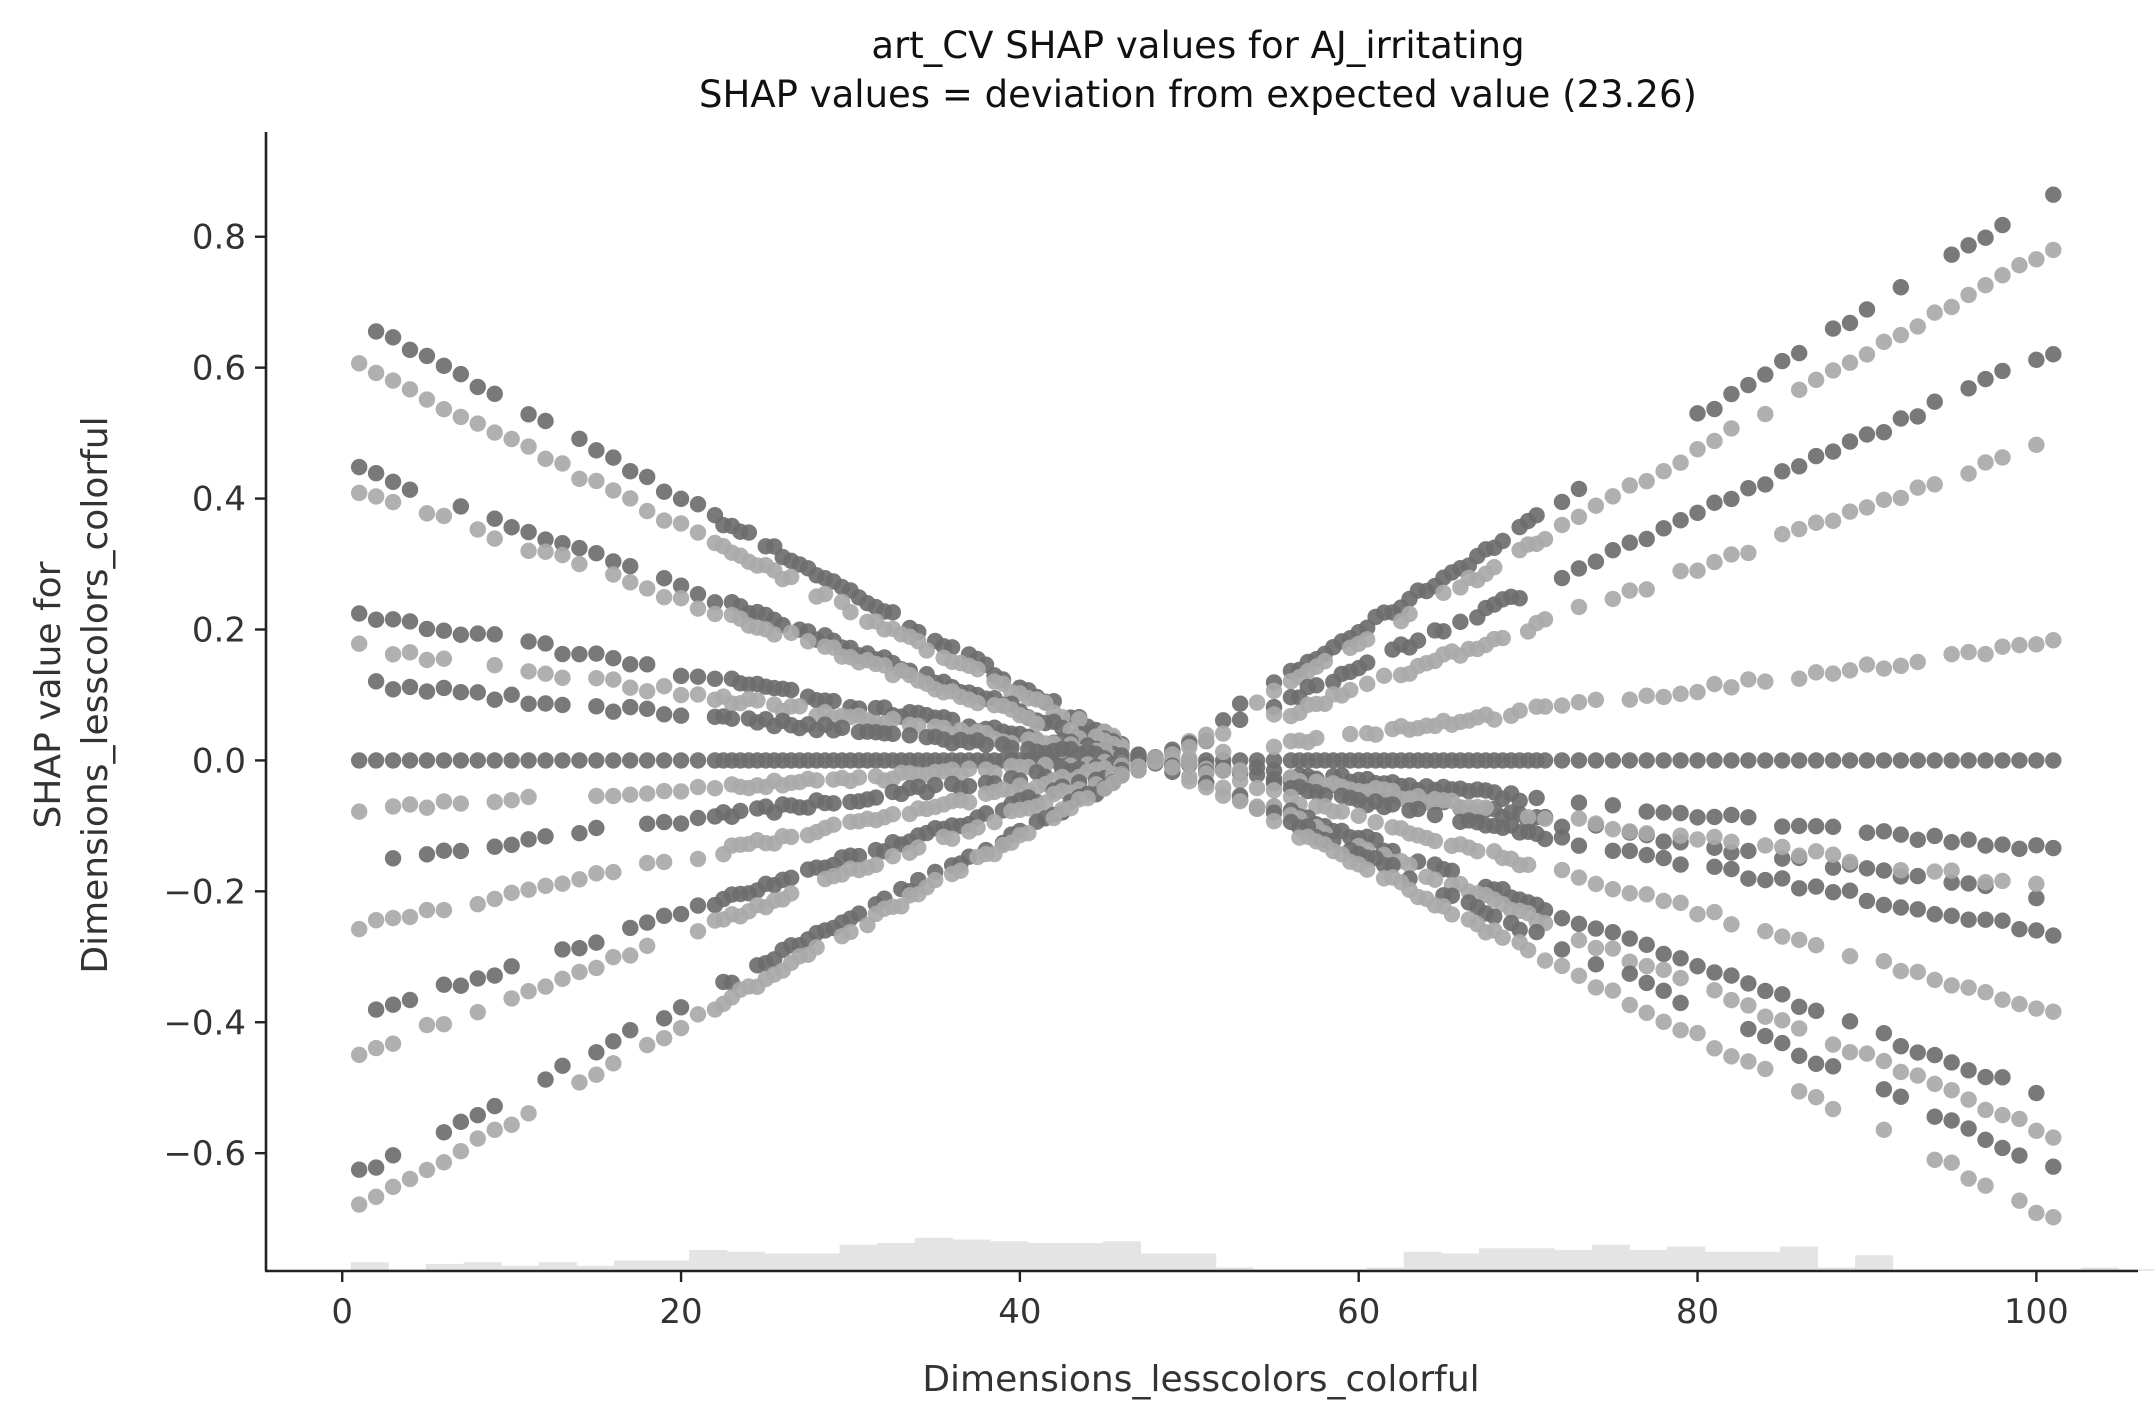 Image resolution: width=2154 pixels, height=1422 pixels. Describe the element at coordinates (219, 500) in the screenshot. I see `y-tick-label: 0.4` at that location.